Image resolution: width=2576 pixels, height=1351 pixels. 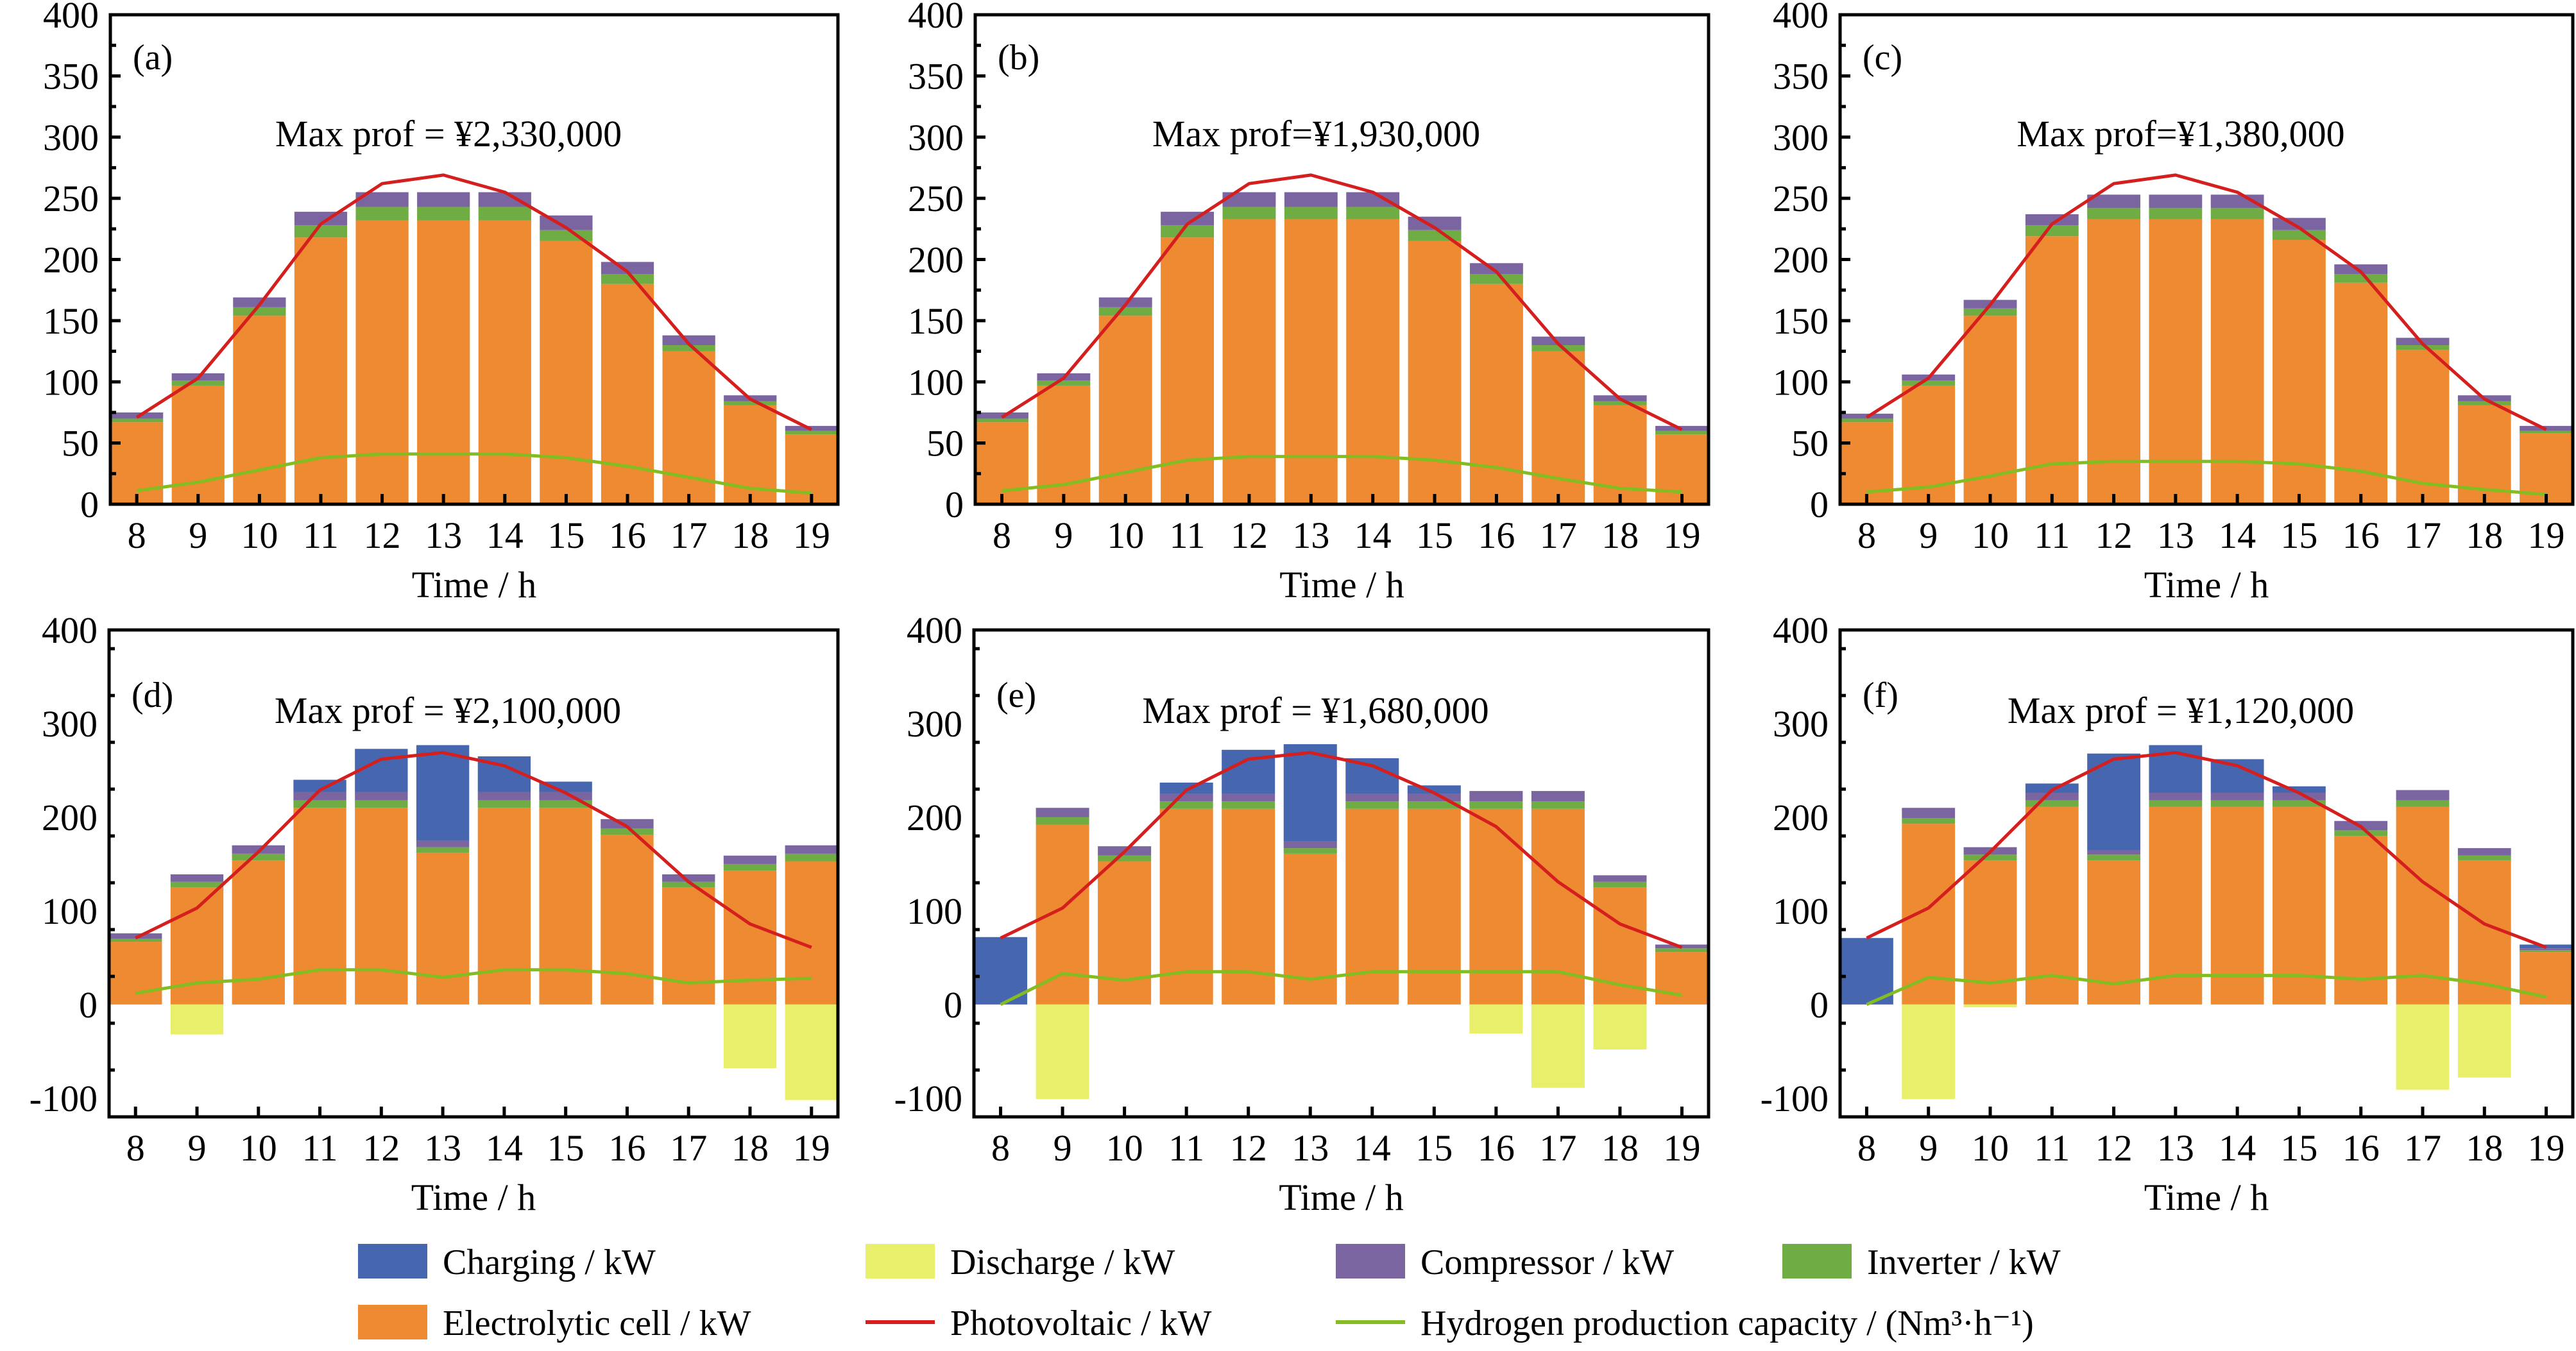 What do you see at coordinates (1817, 1261) in the screenshot?
I see `legend-swatch-inverter` at bounding box center [1817, 1261].